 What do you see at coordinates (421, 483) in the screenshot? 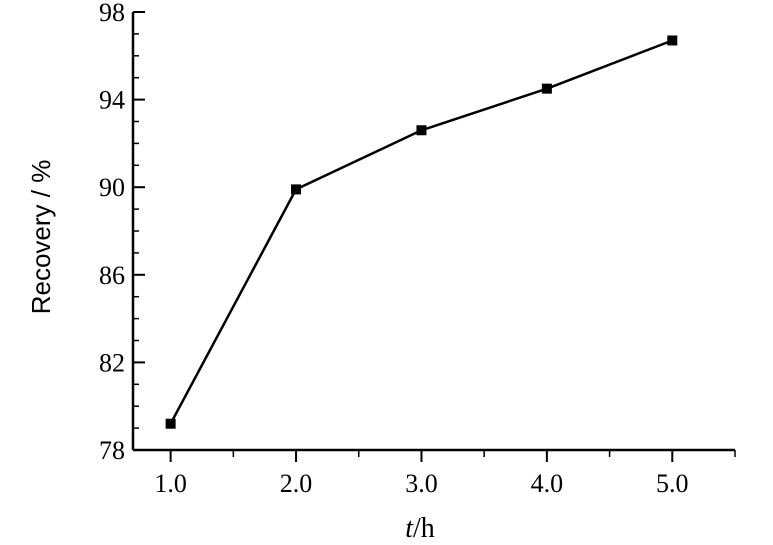
I see `x-tick-label: 3.0` at bounding box center [421, 483].